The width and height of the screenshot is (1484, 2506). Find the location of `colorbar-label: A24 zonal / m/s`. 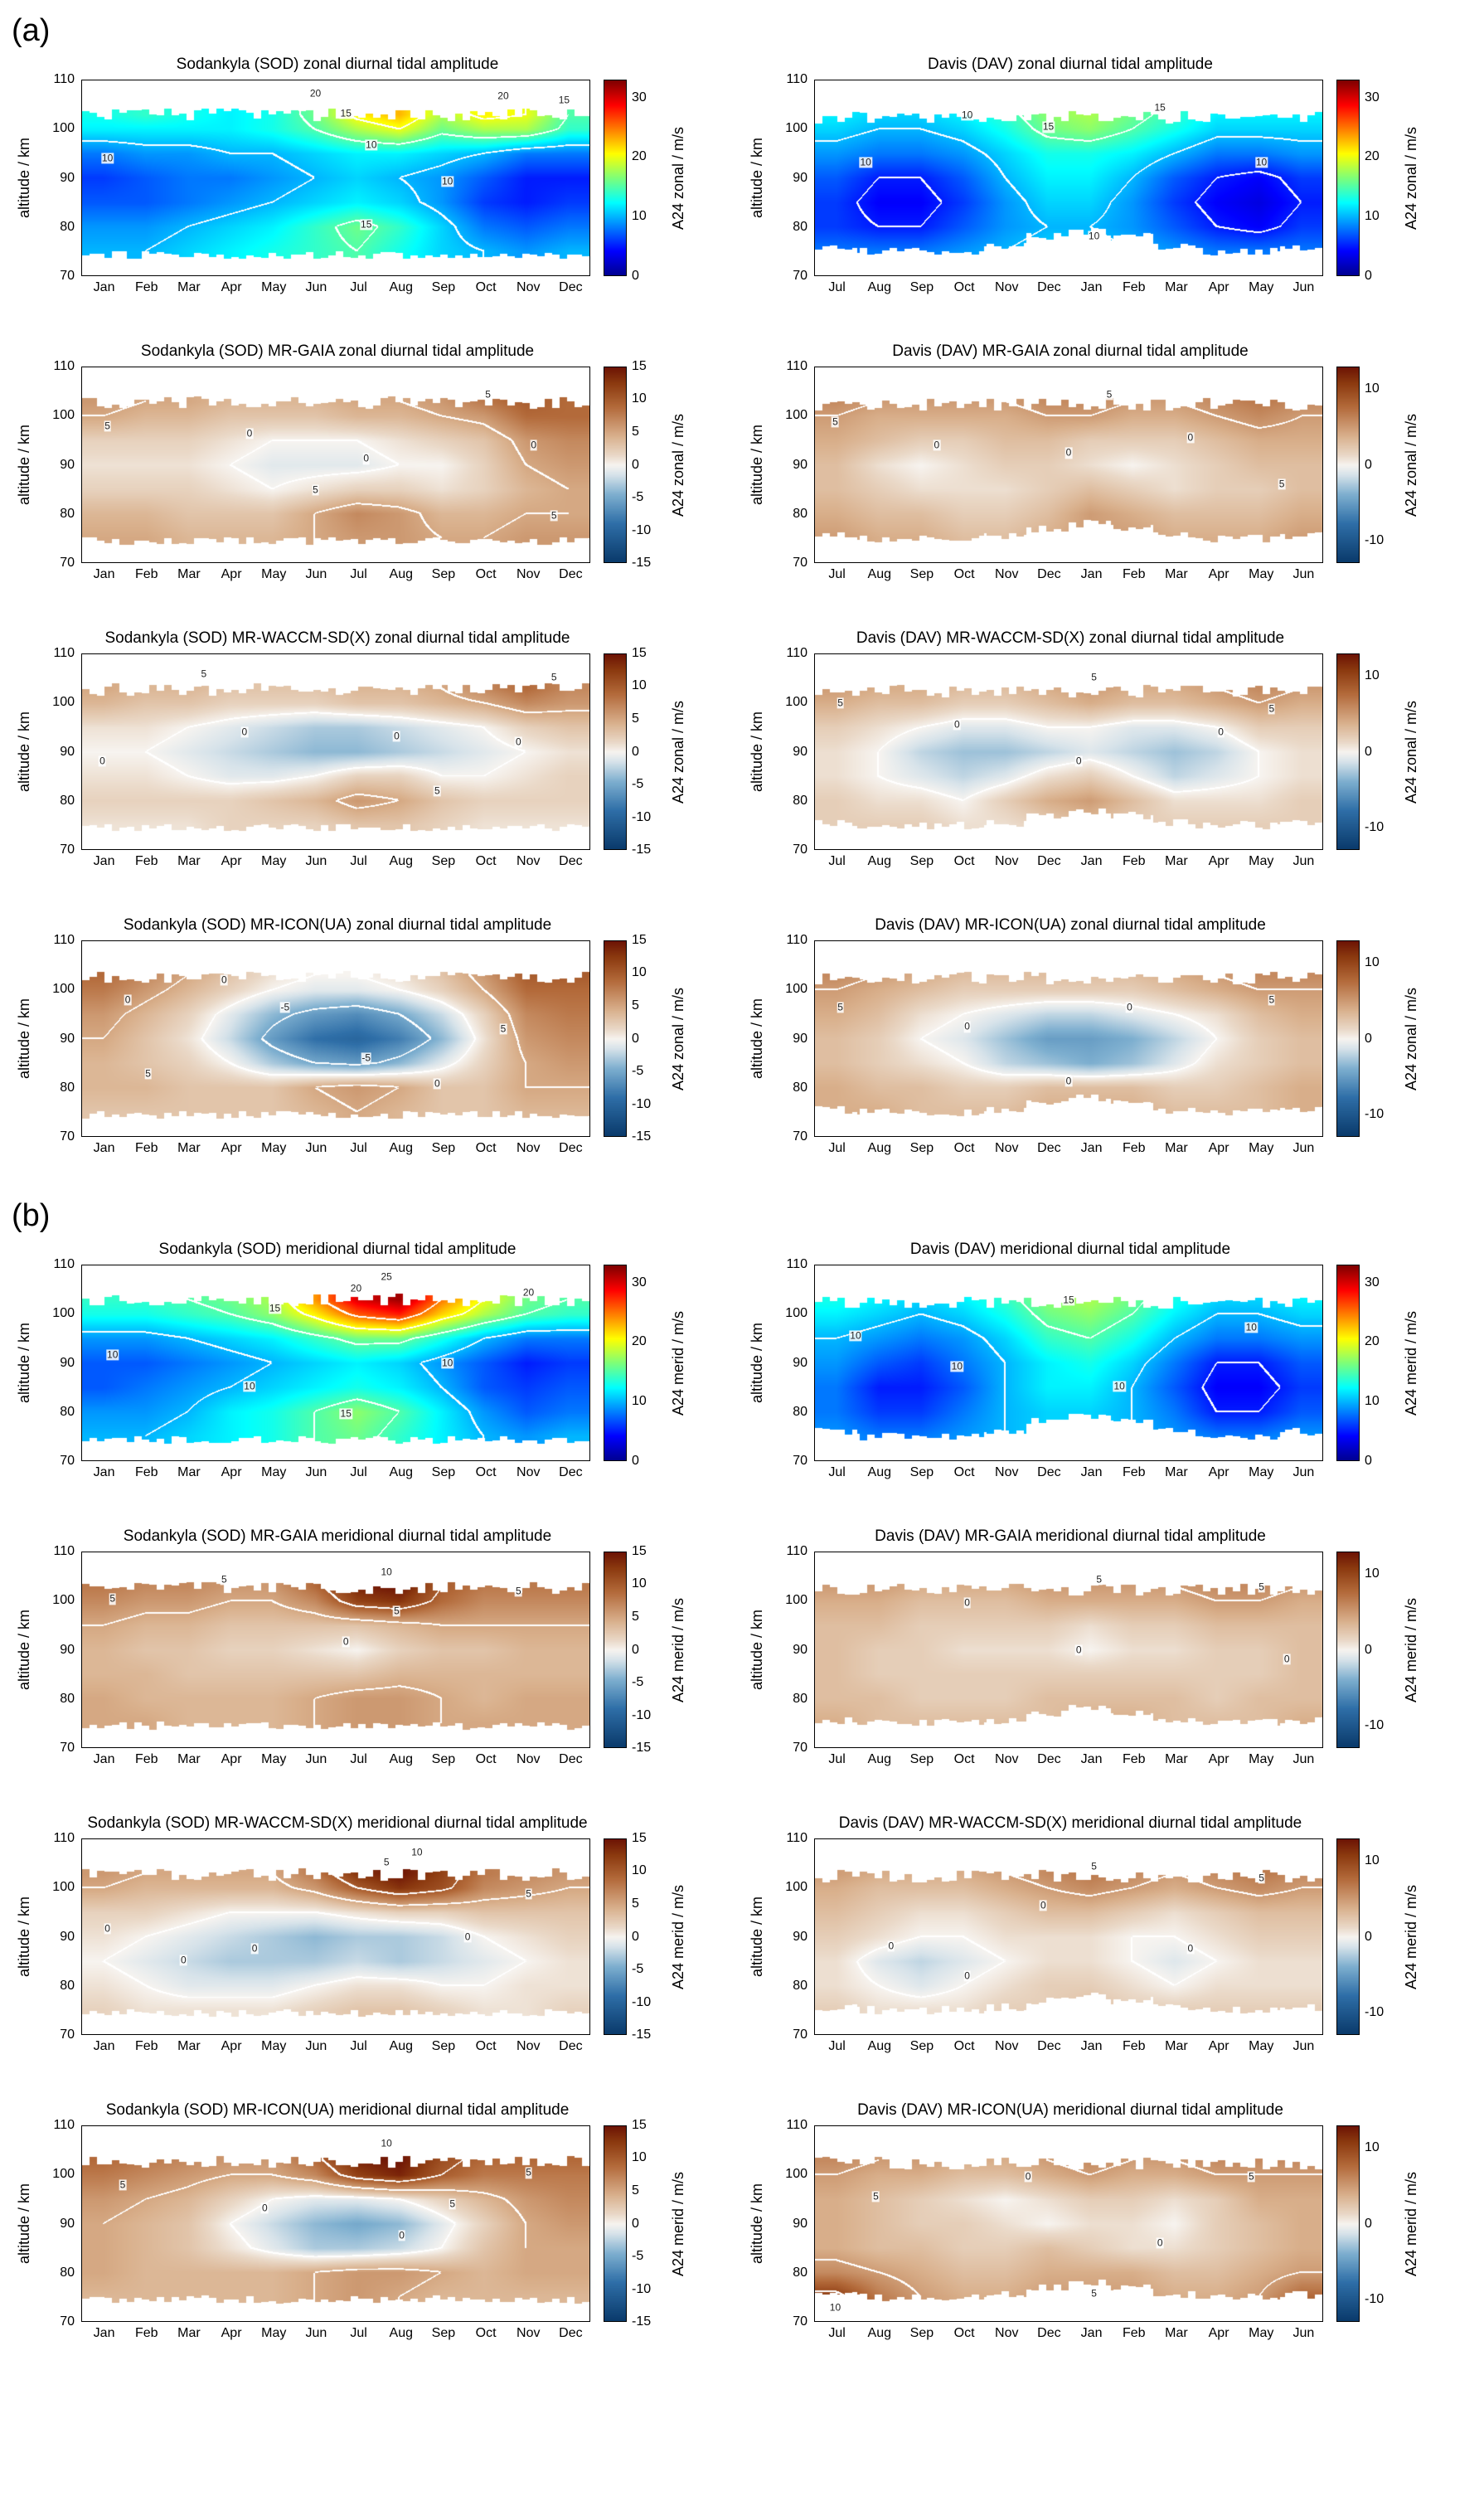

colorbar-label: A24 zonal / m/s is located at coordinates (678, 752).